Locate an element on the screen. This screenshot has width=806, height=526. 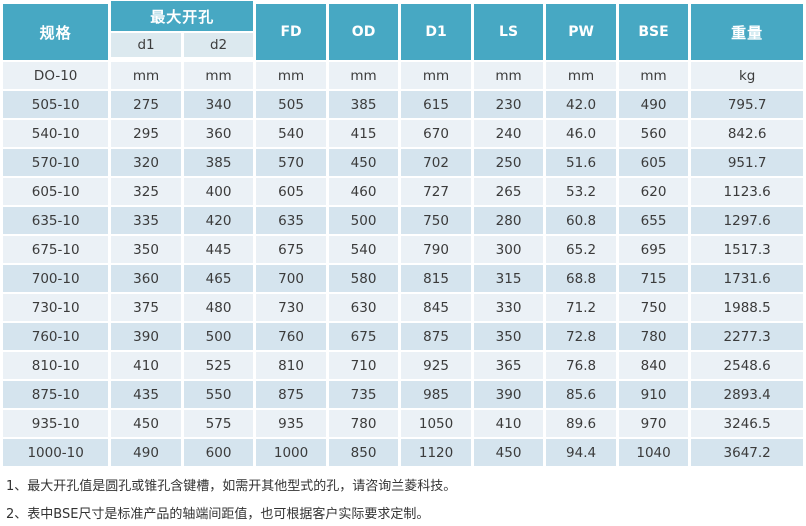
value-cell: 2893.4 is located at coordinates (747, 394).